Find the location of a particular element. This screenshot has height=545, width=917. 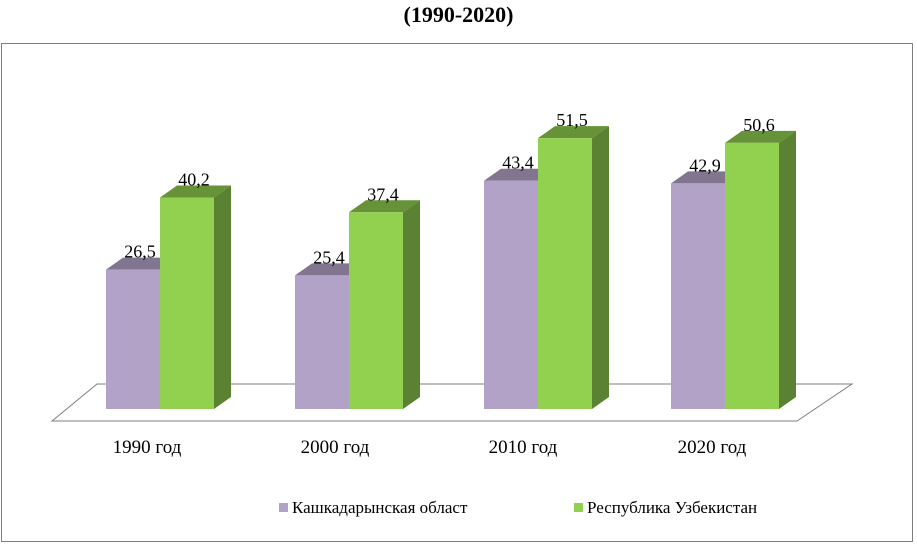

x-tick-label: 2000 год is located at coordinates (335, 447).